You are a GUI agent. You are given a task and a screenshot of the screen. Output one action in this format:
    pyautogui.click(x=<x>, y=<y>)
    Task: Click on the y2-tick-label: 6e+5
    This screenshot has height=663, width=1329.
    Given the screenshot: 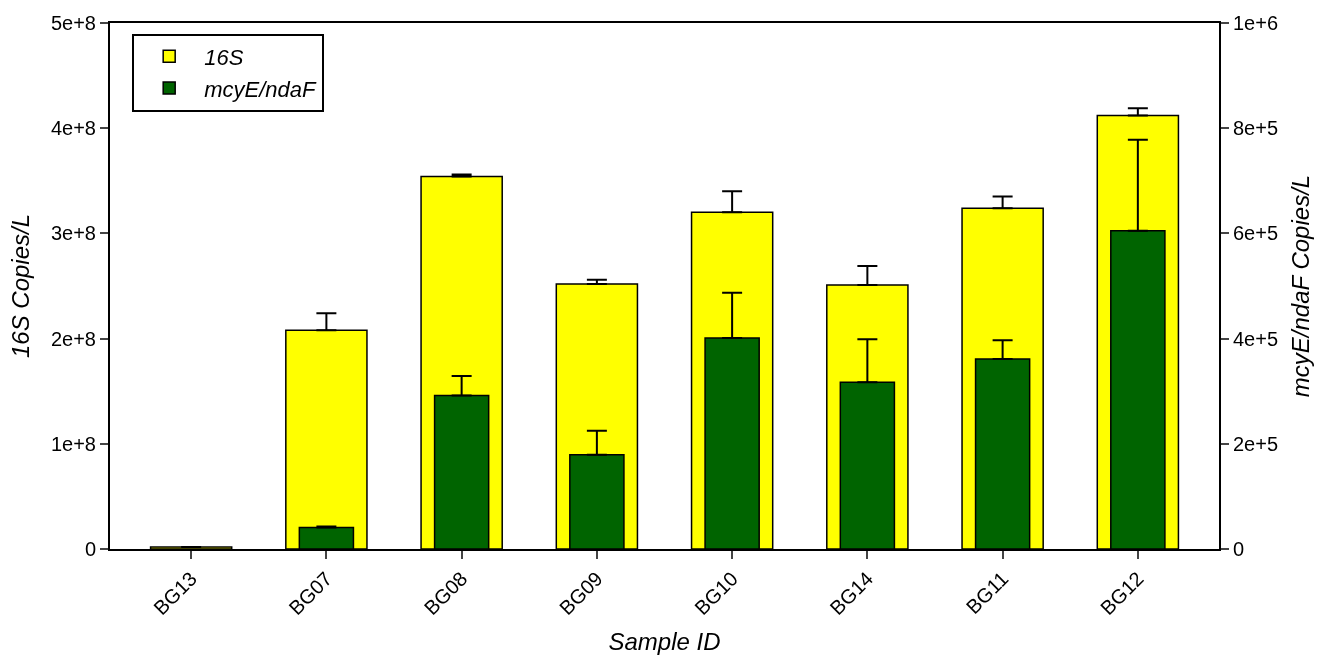 What is the action you would take?
    pyautogui.click(x=1256, y=233)
    